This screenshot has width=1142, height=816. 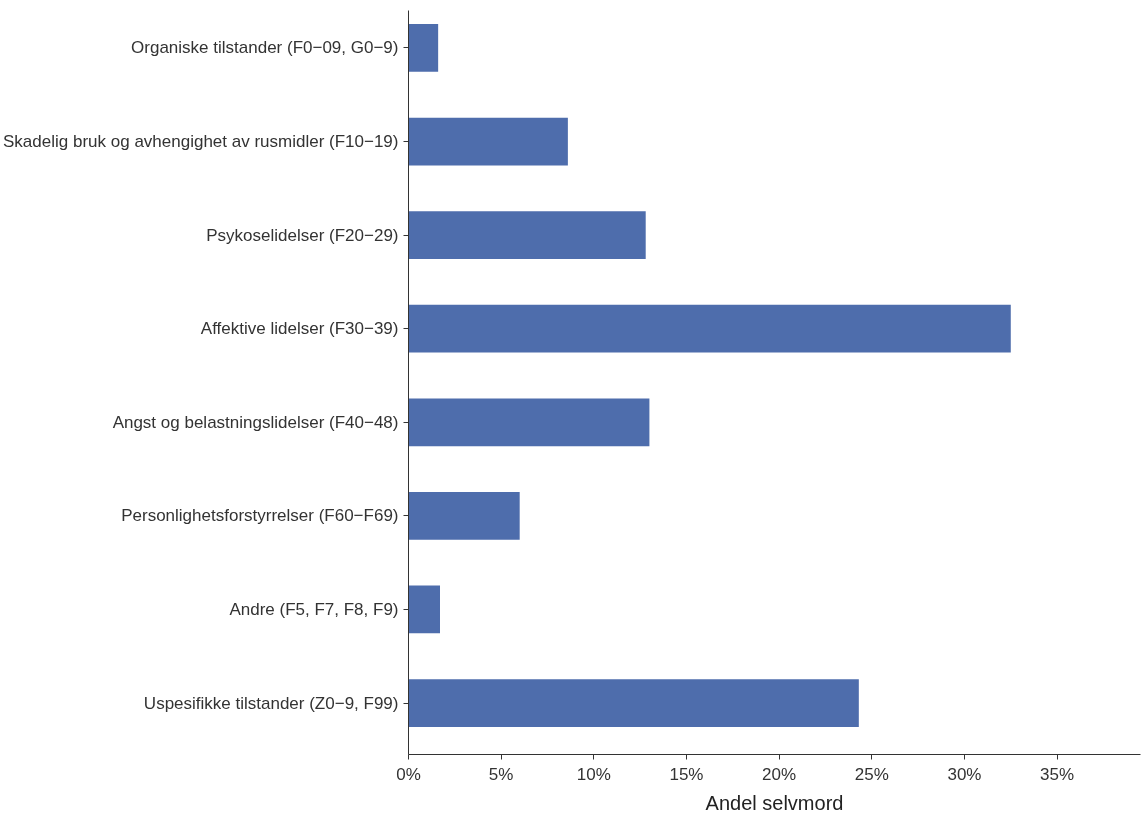 I want to click on y-tick-label: Uspesifikke tilstander (Z0−9, F99), so click(x=271, y=703).